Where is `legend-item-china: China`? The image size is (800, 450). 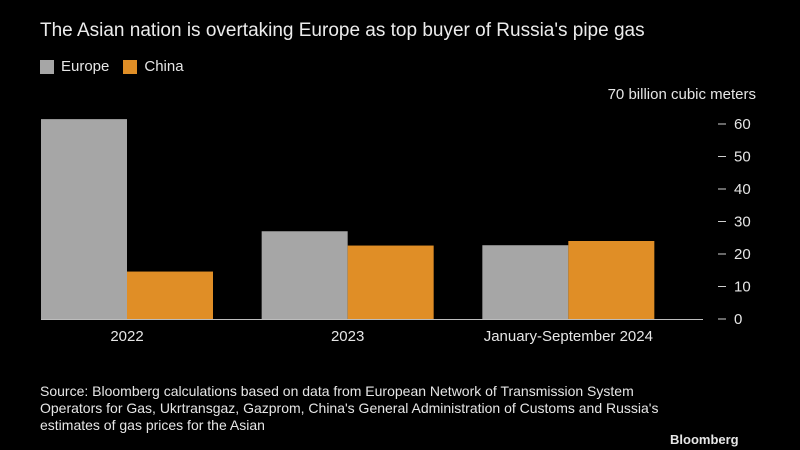 legend-item-china: China is located at coordinates (153, 66).